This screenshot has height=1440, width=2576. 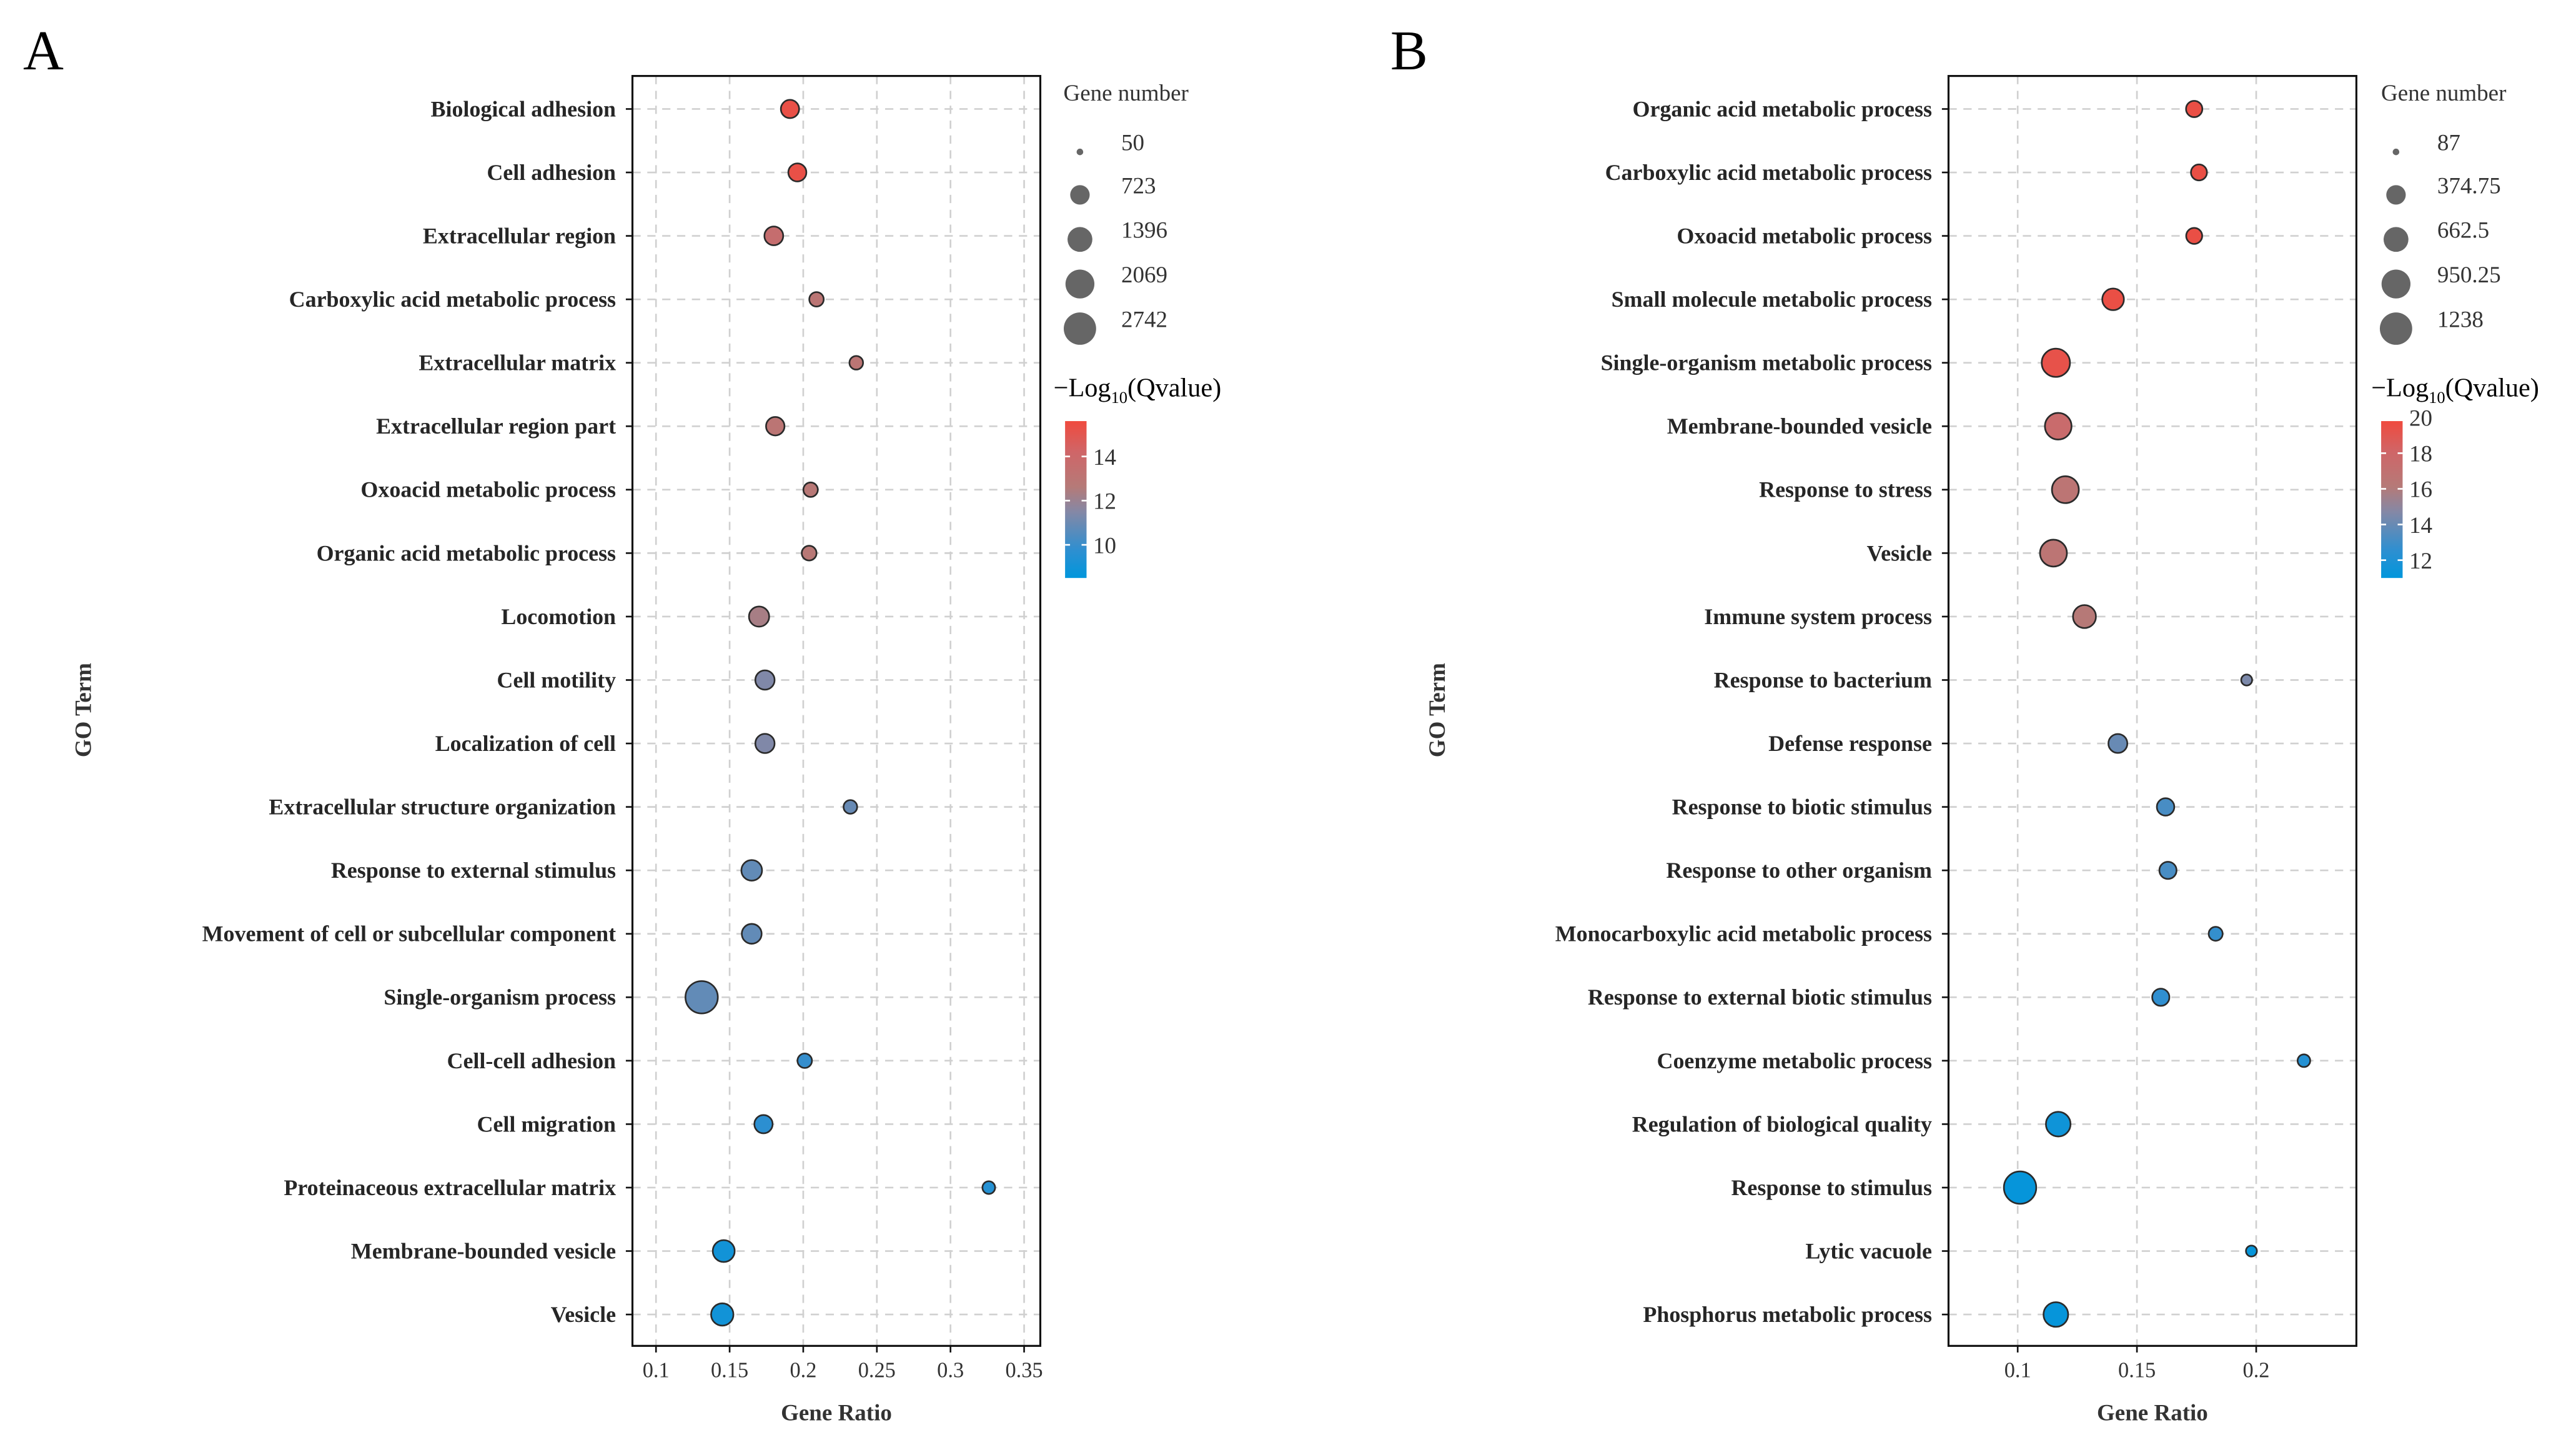 I want to click on y-tick-label: Cell-cell adhesion, so click(x=532, y=1060).